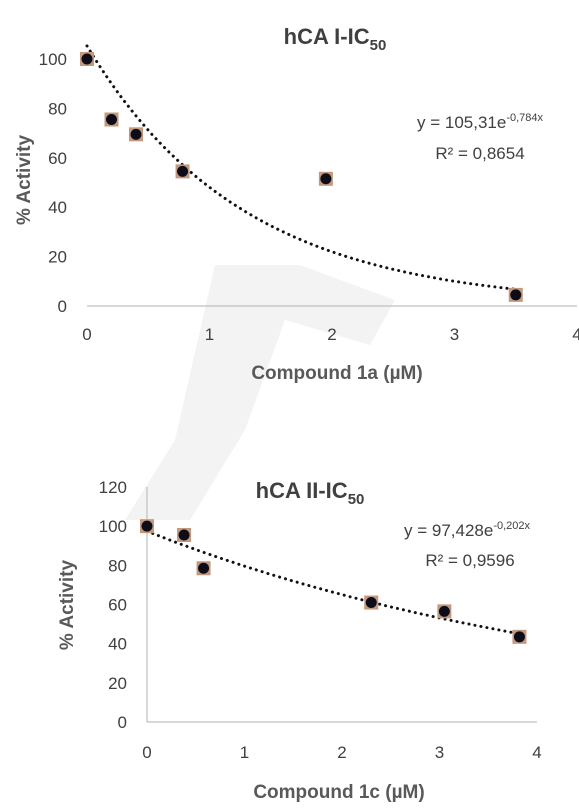  I want to click on y-tick-label: 120, so click(113, 487).